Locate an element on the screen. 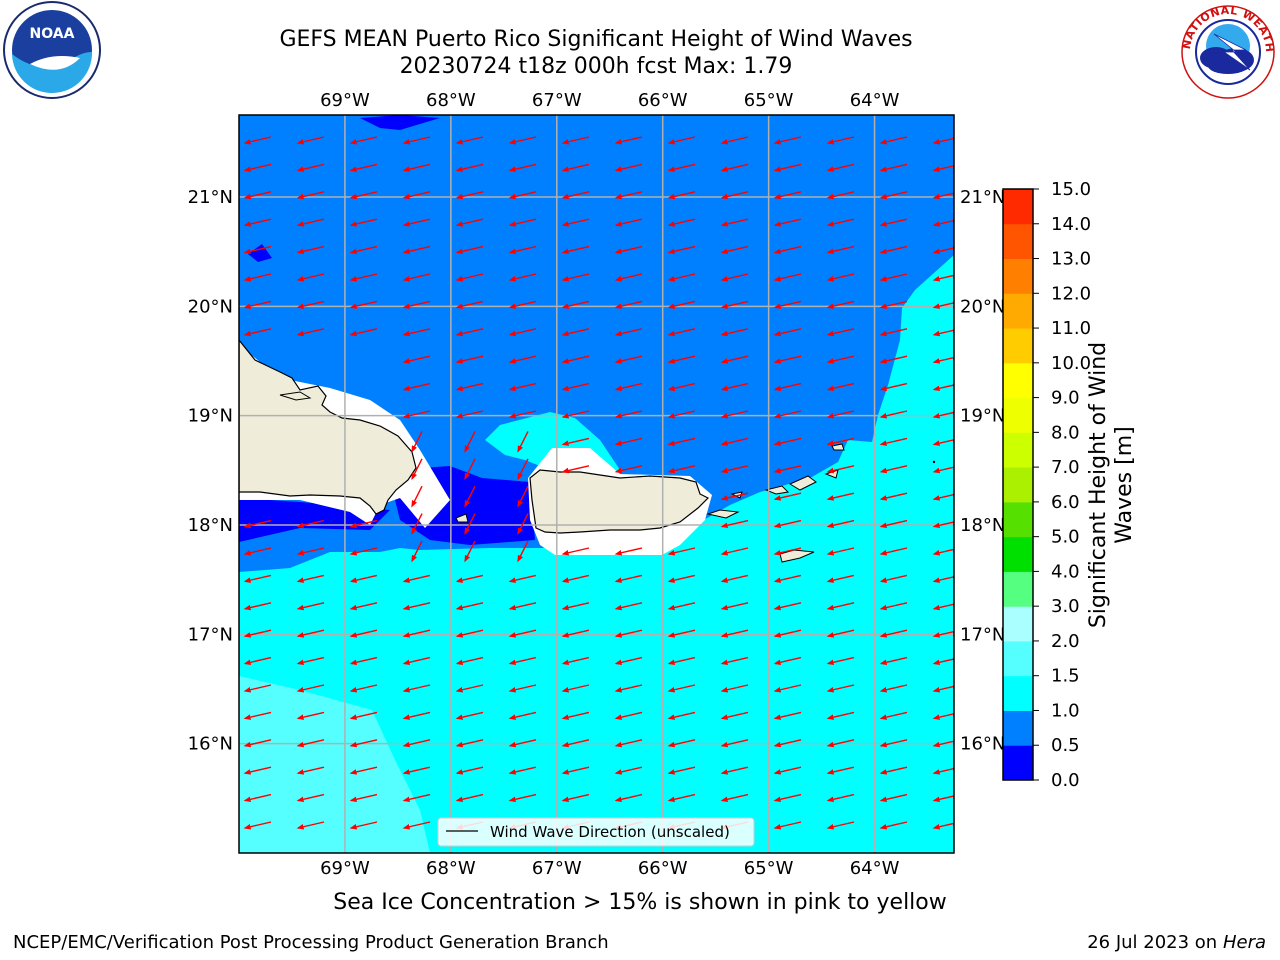  colorbar-segment-6.0 is located at coordinates (1018, 485).